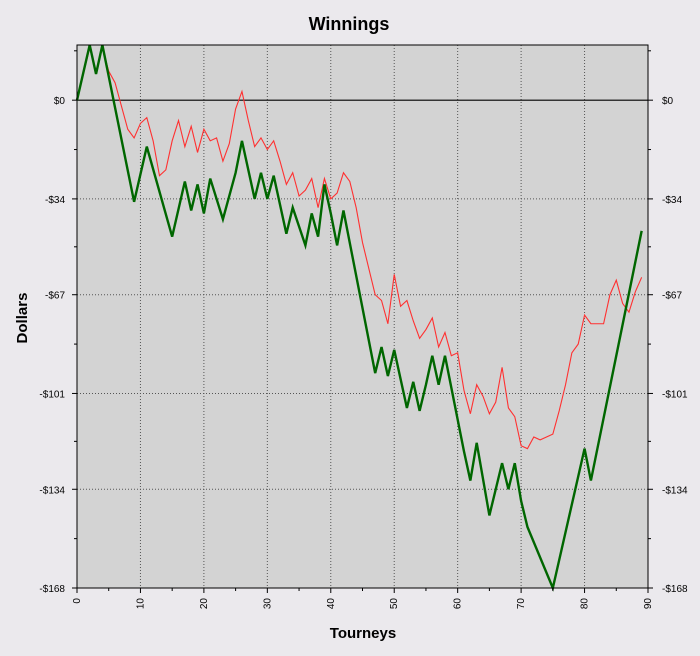 Image resolution: width=700 pixels, height=656 pixels. I want to click on x-tick-label: 30, so click(267, 604).